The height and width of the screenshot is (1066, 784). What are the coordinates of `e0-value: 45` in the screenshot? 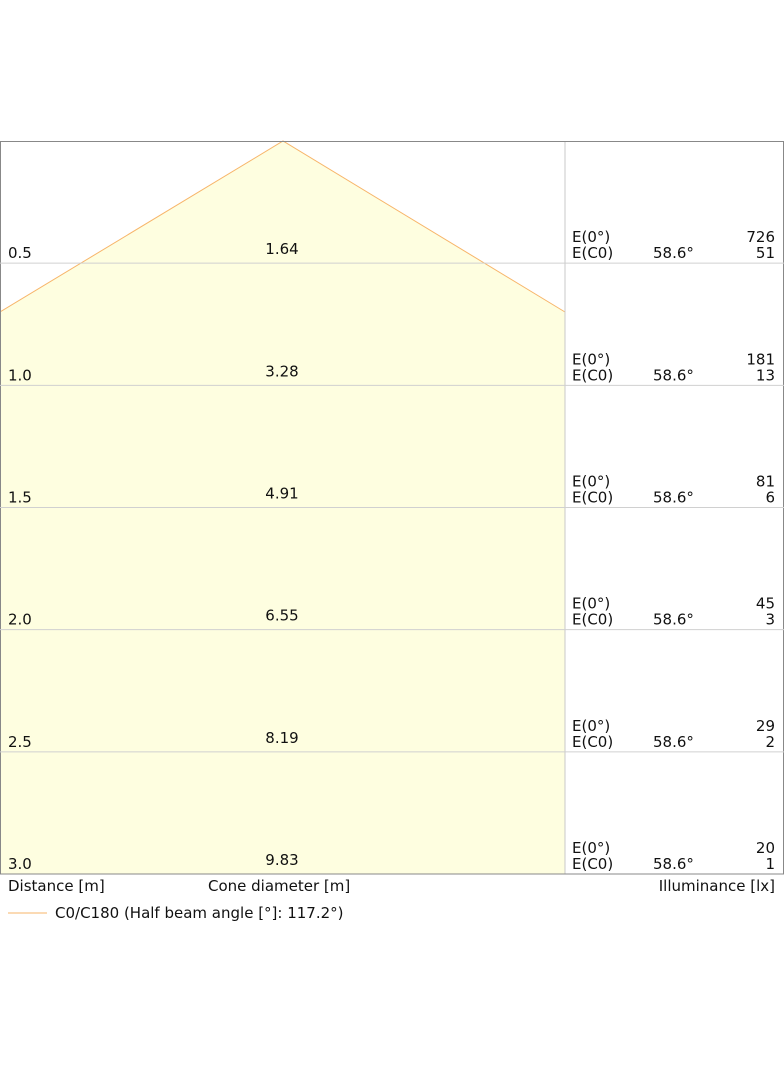 It's located at (765, 604).